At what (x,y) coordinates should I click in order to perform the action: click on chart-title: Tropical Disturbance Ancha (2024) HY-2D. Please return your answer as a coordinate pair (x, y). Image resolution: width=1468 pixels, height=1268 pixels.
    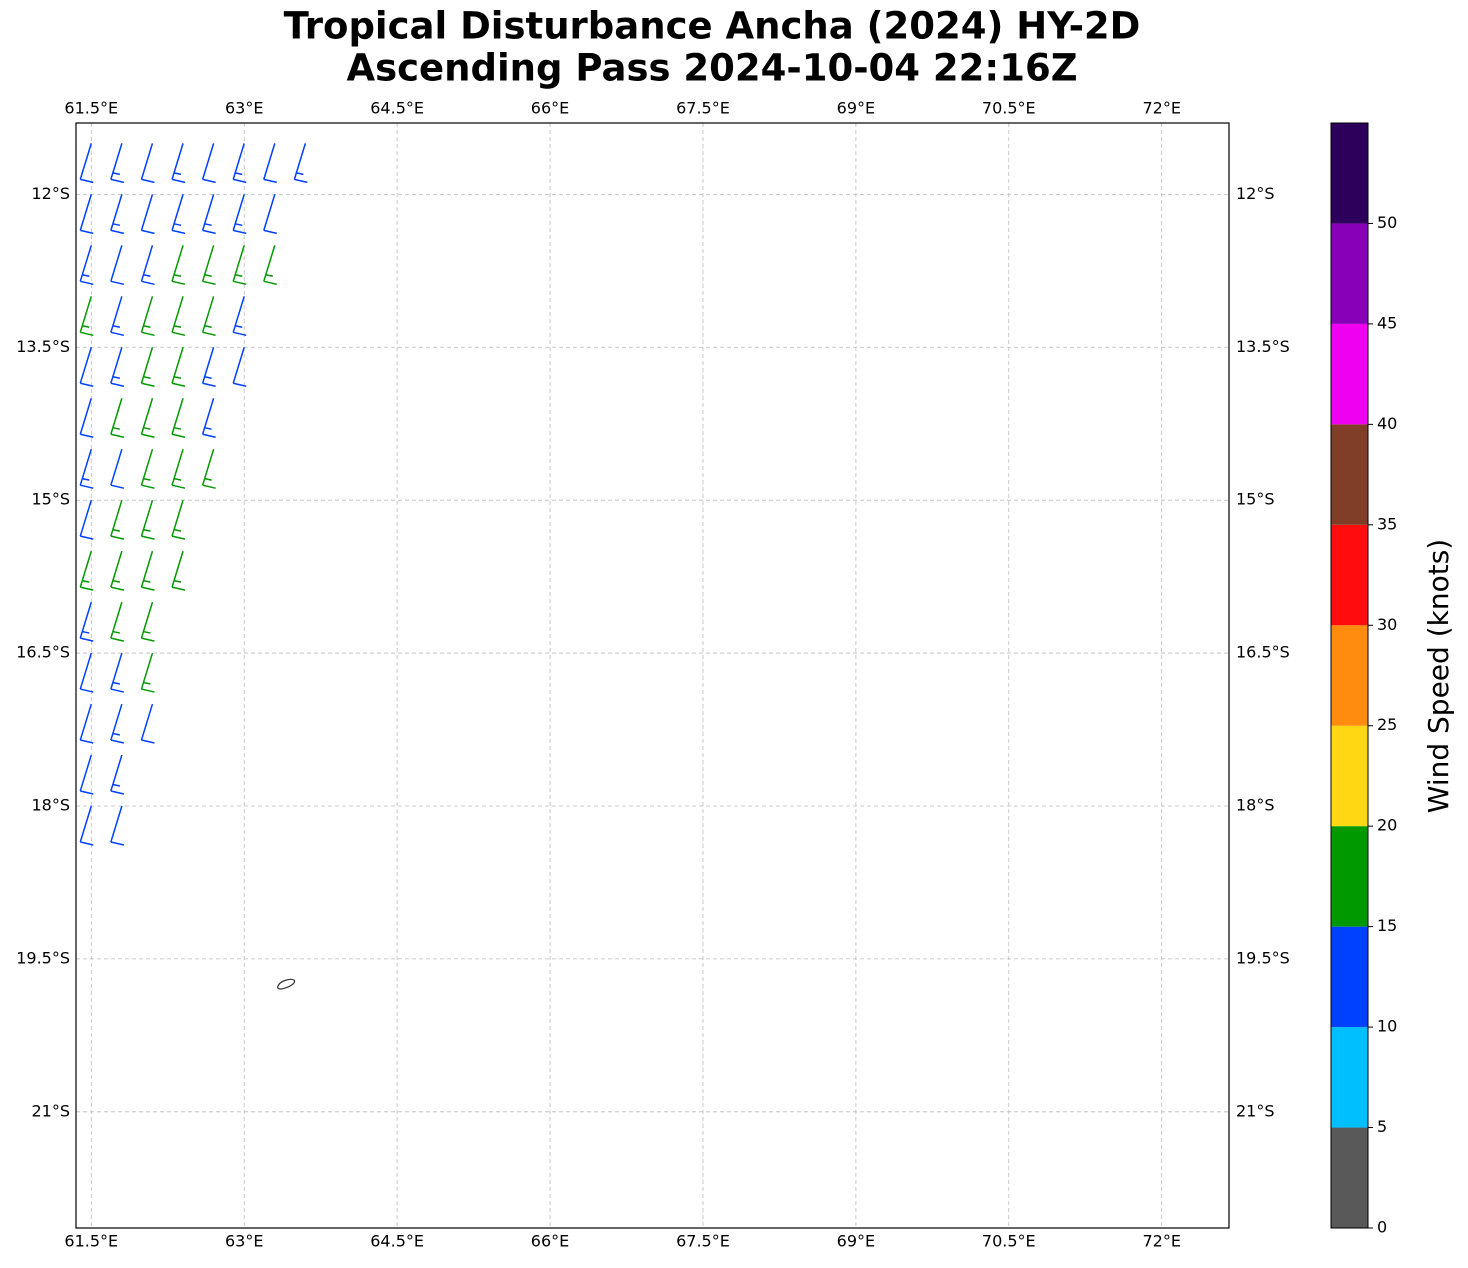
    Looking at the image, I should click on (712, 26).